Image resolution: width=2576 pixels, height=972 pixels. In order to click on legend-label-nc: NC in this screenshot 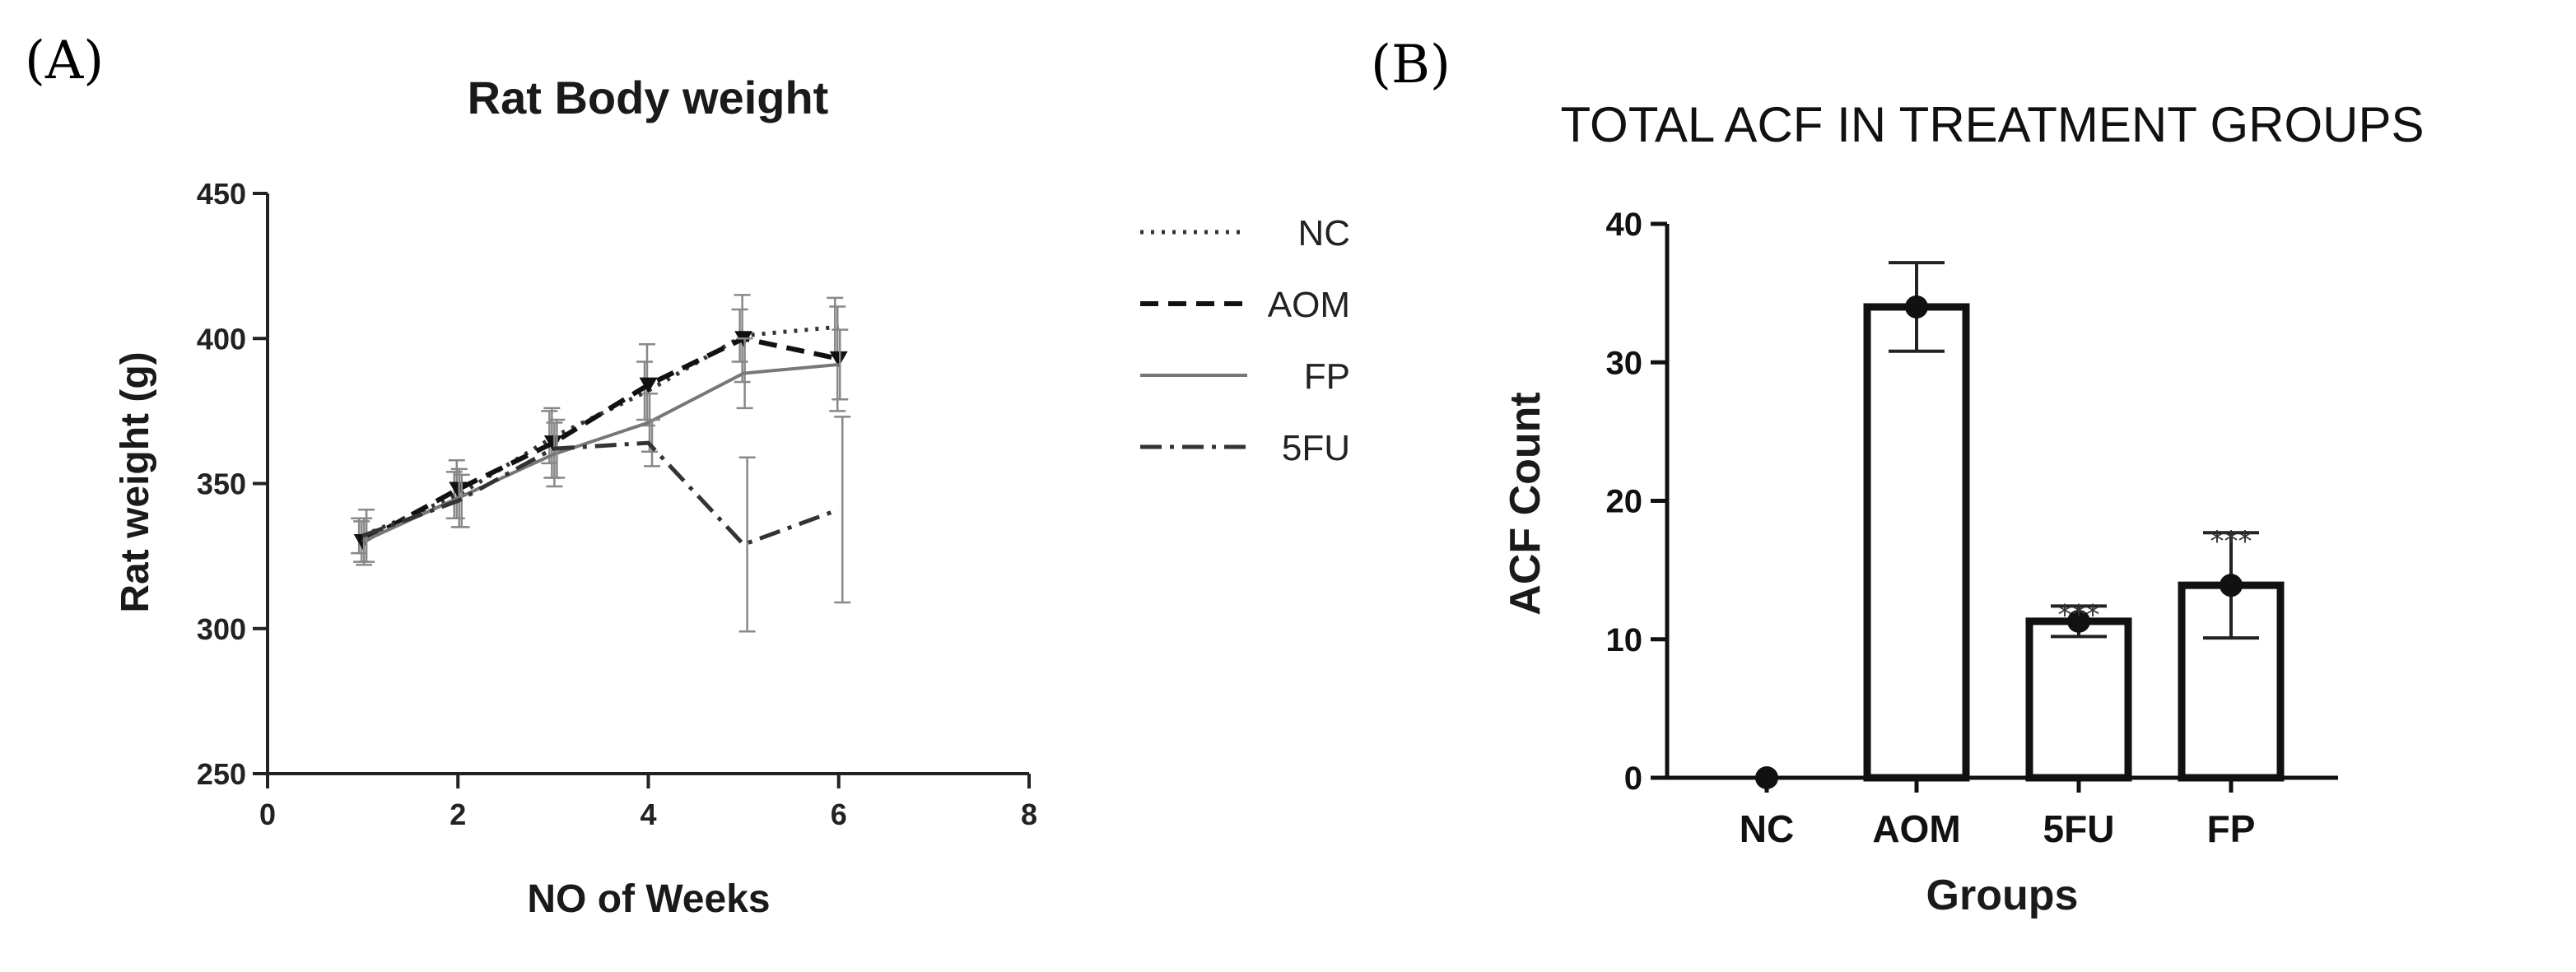, I will do `click(1323, 233)`.